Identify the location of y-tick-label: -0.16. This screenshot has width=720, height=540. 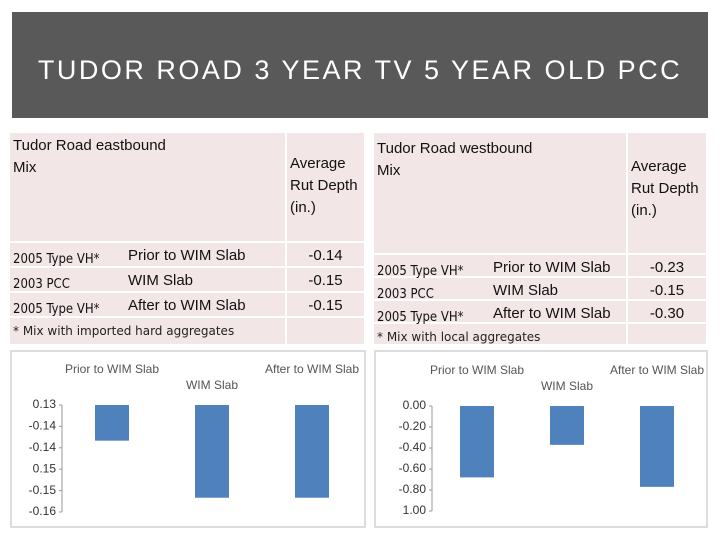
(43, 511).